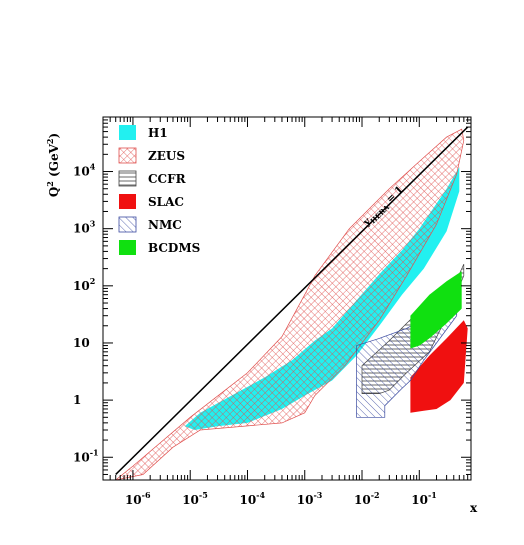  I want to click on y-tick-label-exp: 3, so click(93, 224).